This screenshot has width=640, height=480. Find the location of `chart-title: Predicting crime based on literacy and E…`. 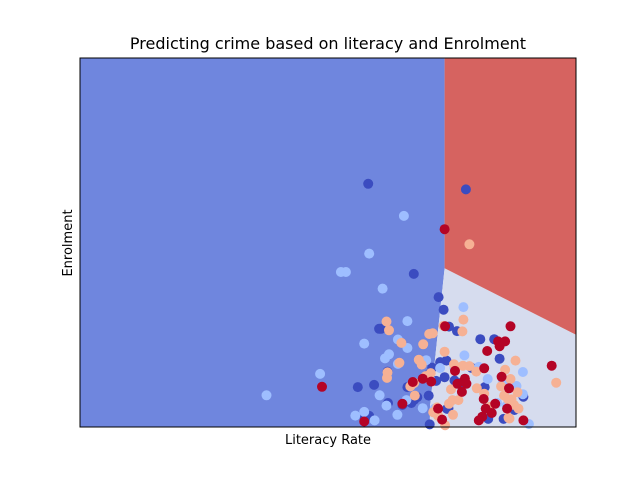

chart-title: Predicting crime based on literacy and E… is located at coordinates (328, 43).